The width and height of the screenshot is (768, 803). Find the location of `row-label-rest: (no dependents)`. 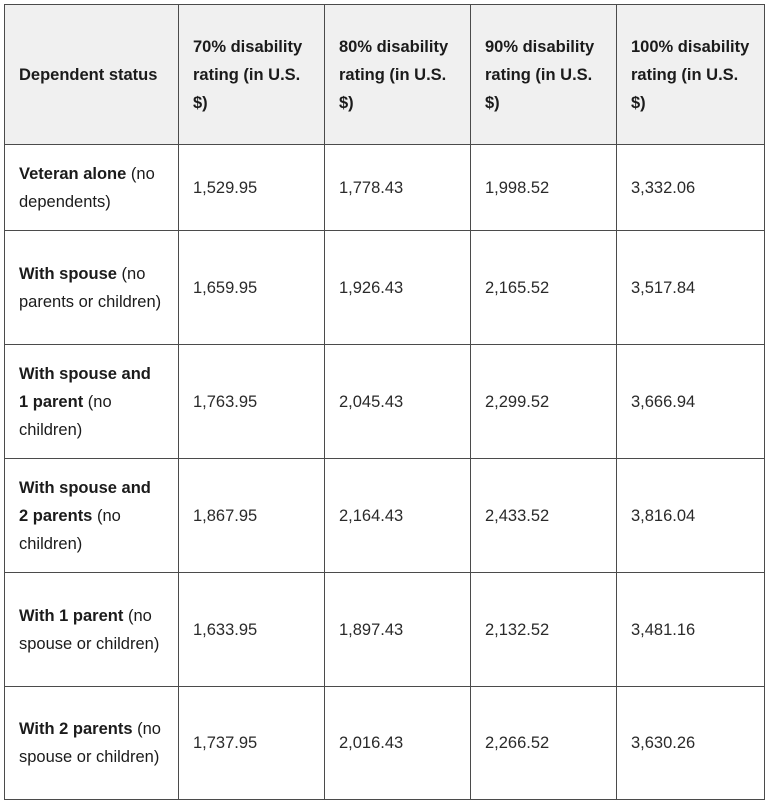

row-label-rest: (no dependents) is located at coordinates (87, 187).